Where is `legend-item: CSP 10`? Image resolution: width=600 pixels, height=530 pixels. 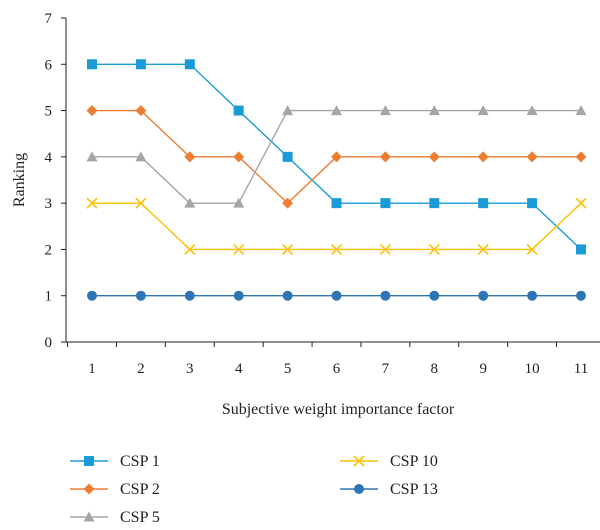 legend-item: CSP 10 is located at coordinates (389, 461).